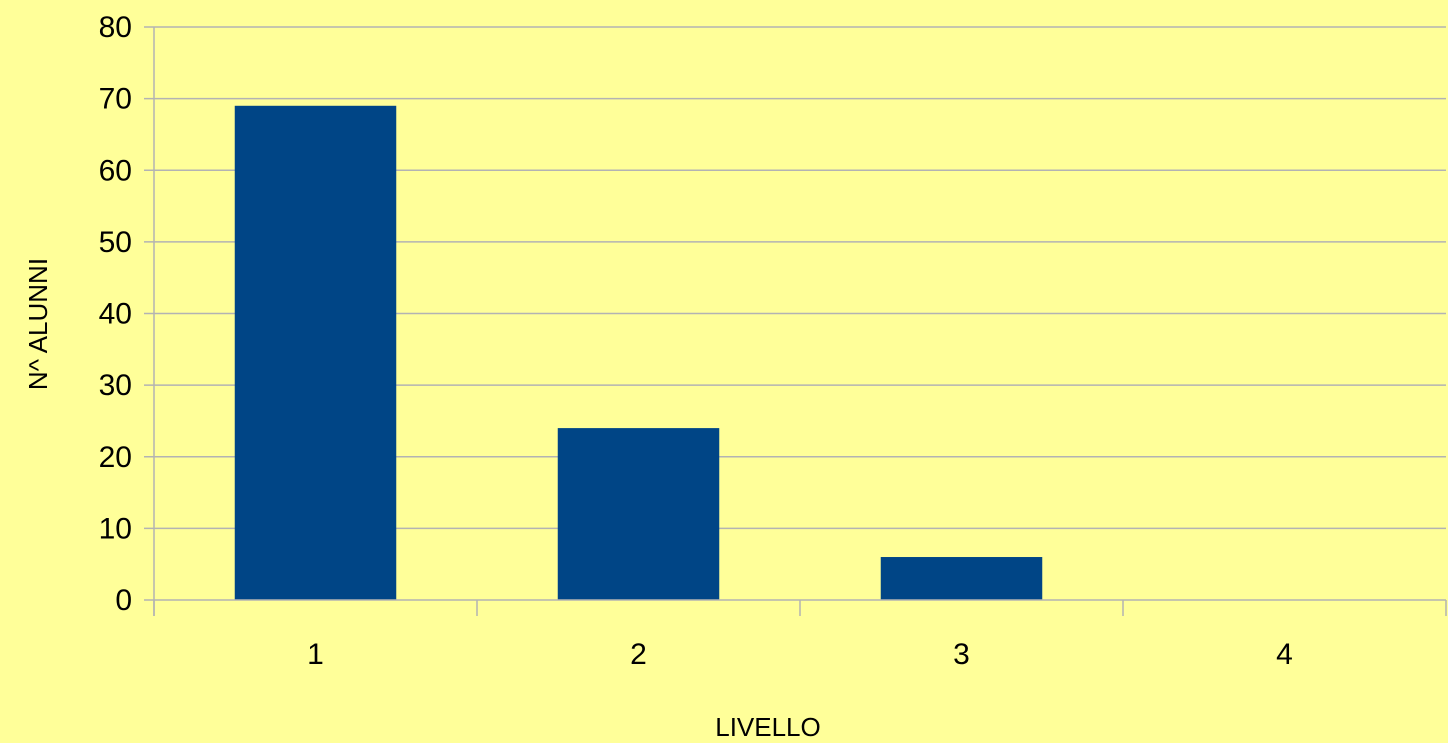  What do you see at coordinates (1284, 654) in the screenshot?
I see `x-tick-label: 4` at bounding box center [1284, 654].